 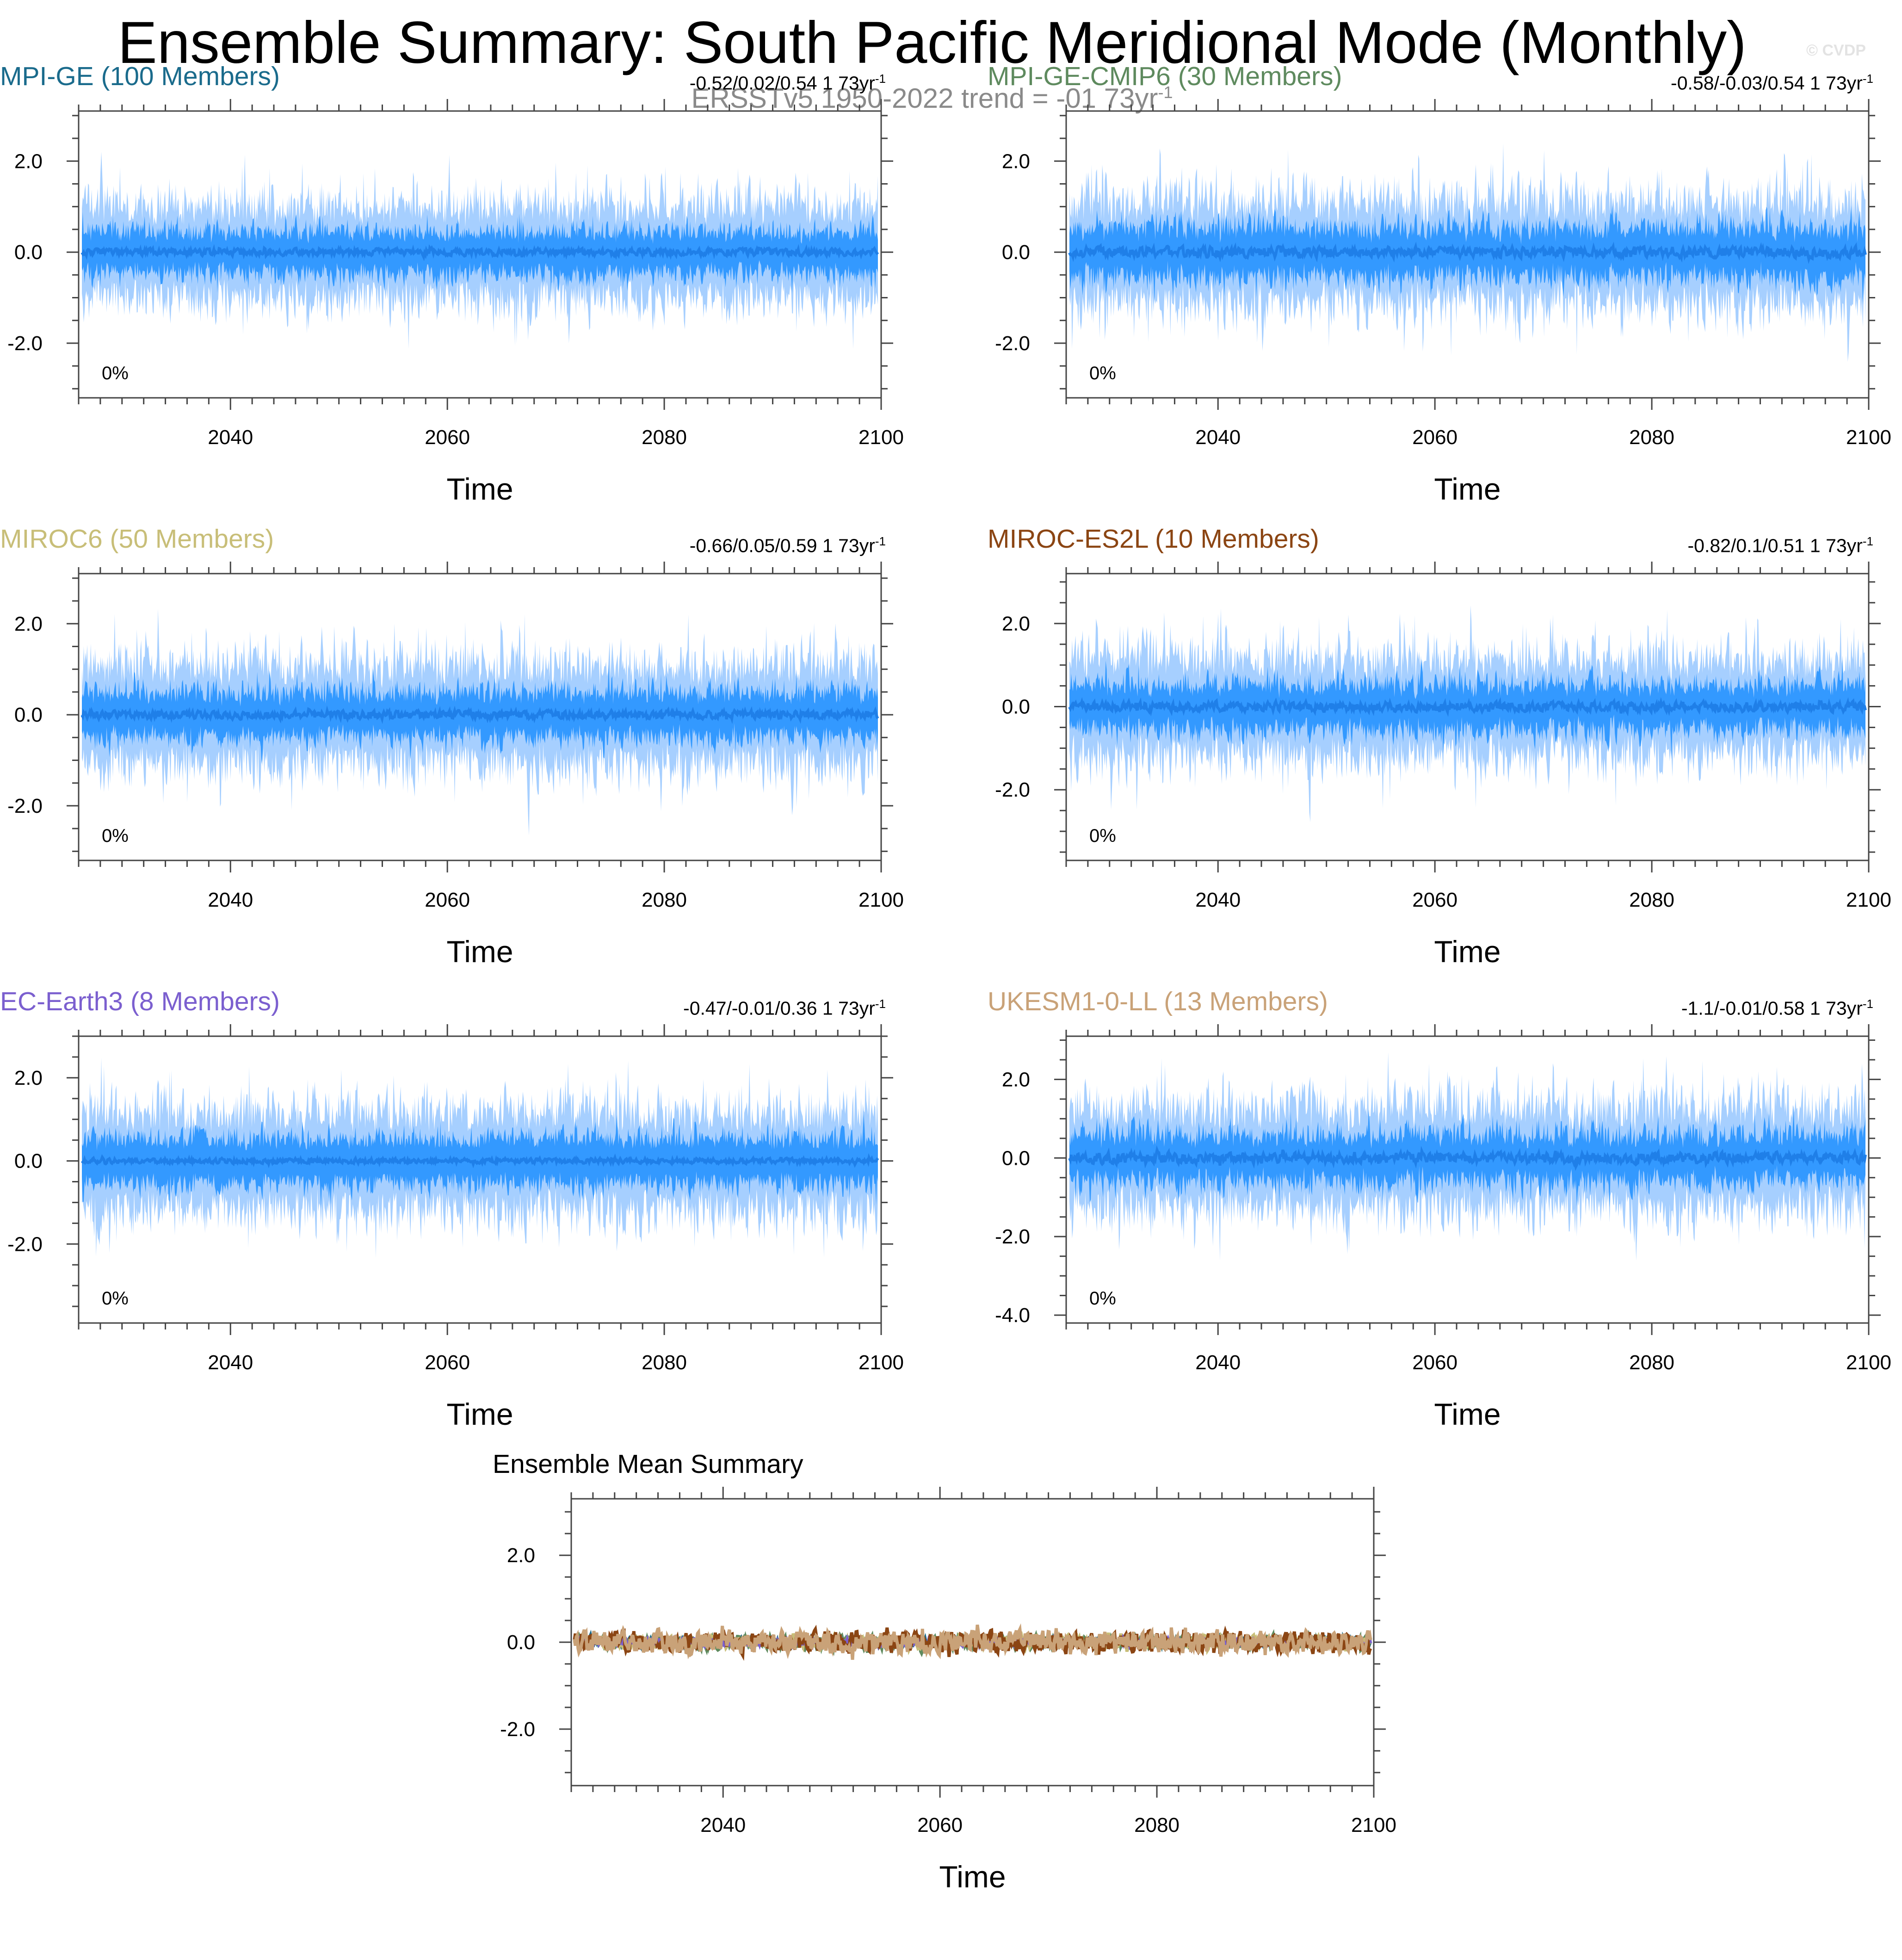 What do you see at coordinates (782, 83) in the screenshot?
I see `chart-stats-text: -0.52/0.02/0.54 1 73yr` at bounding box center [782, 83].